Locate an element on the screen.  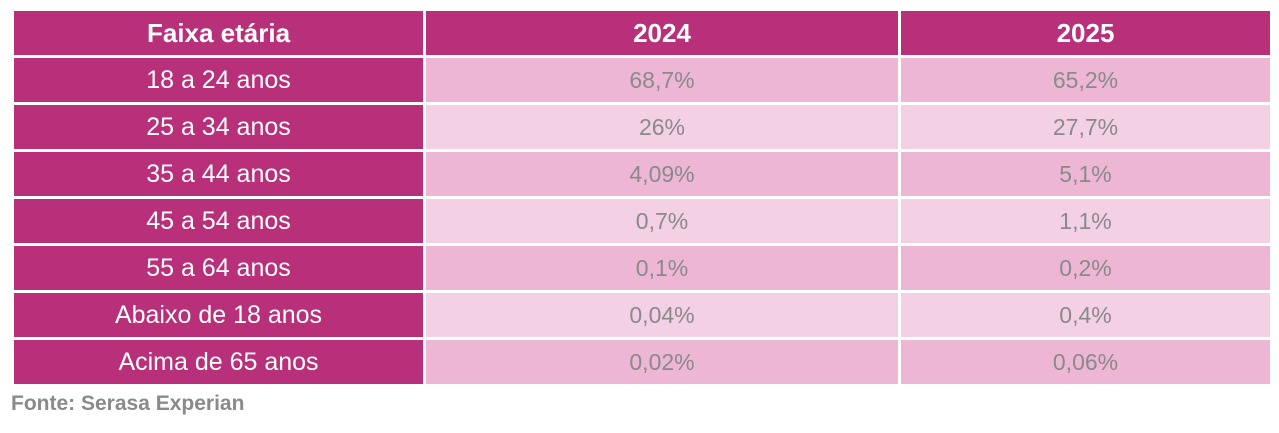
cell-2024: 0,1% is located at coordinates (662, 268).